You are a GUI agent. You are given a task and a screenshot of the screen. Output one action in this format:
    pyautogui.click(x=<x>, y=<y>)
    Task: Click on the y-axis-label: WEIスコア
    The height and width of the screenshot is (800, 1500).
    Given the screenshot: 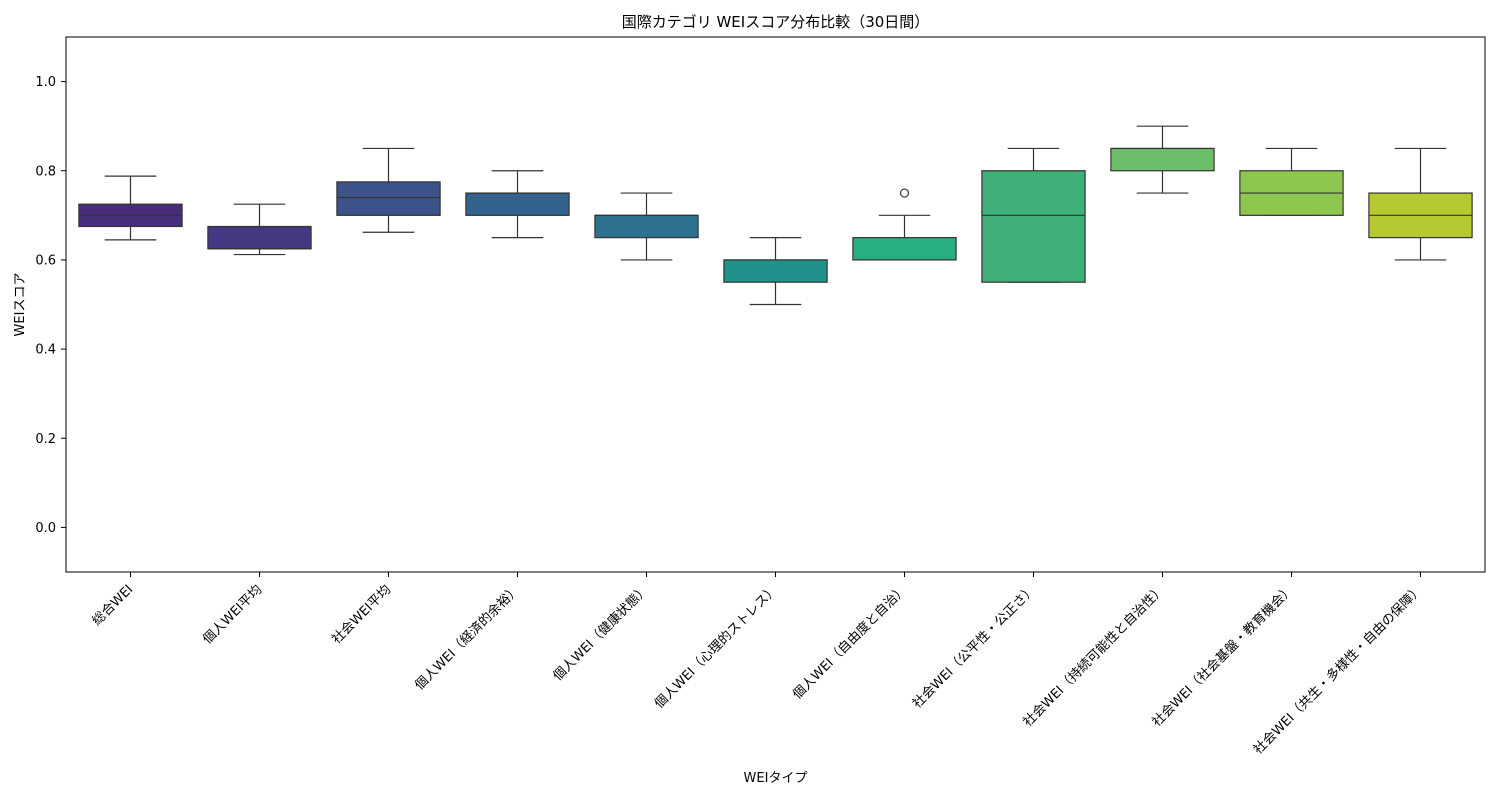 What is the action you would take?
    pyautogui.click(x=20, y=305)
    